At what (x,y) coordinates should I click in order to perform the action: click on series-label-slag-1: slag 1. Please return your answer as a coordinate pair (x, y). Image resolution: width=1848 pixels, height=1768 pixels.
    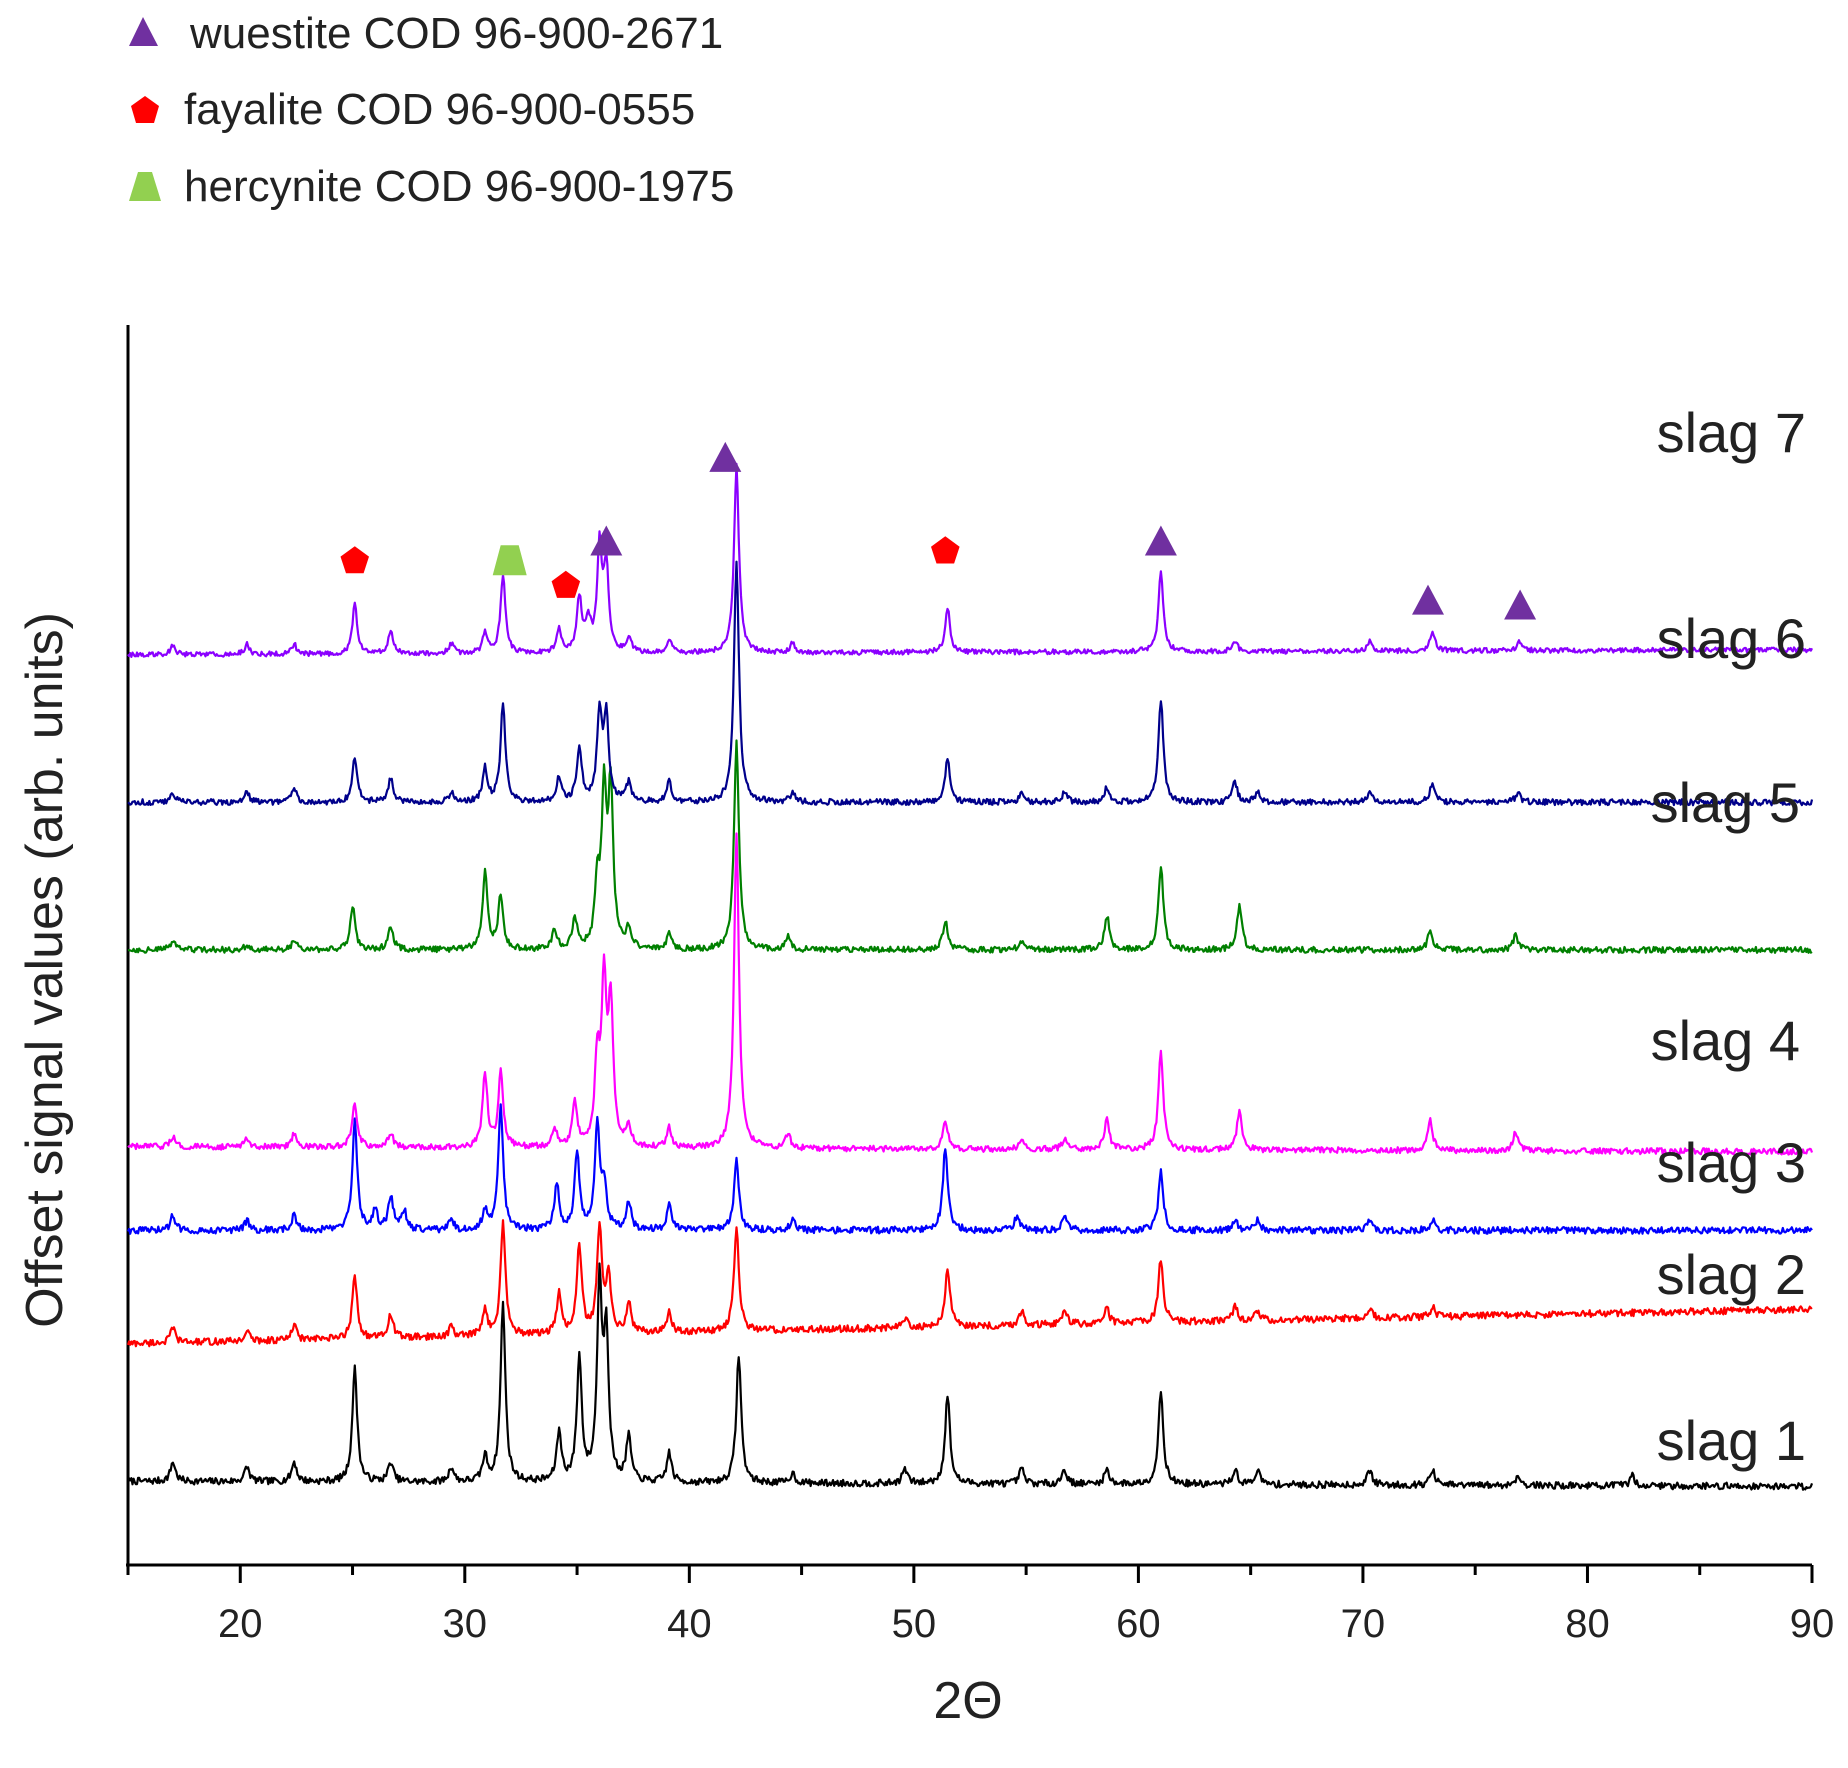
    Looking at the image, I should click on (1731, 1440).